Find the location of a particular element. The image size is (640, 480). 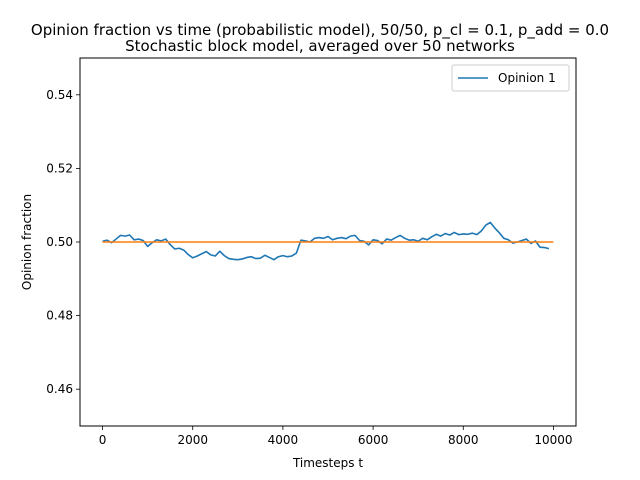

x-tick-label-2: 4000 is located at coordinates (283, 440).